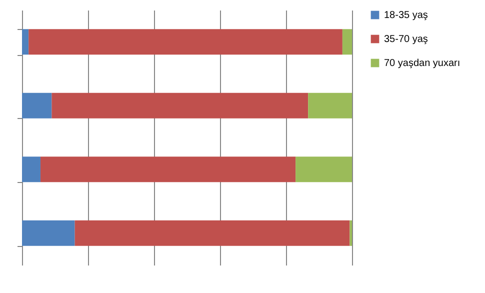 Image resolution: width=485 pixels, height=293 pixels. I want to click on legend-label: 18-35 yaş, so click(406, 15).